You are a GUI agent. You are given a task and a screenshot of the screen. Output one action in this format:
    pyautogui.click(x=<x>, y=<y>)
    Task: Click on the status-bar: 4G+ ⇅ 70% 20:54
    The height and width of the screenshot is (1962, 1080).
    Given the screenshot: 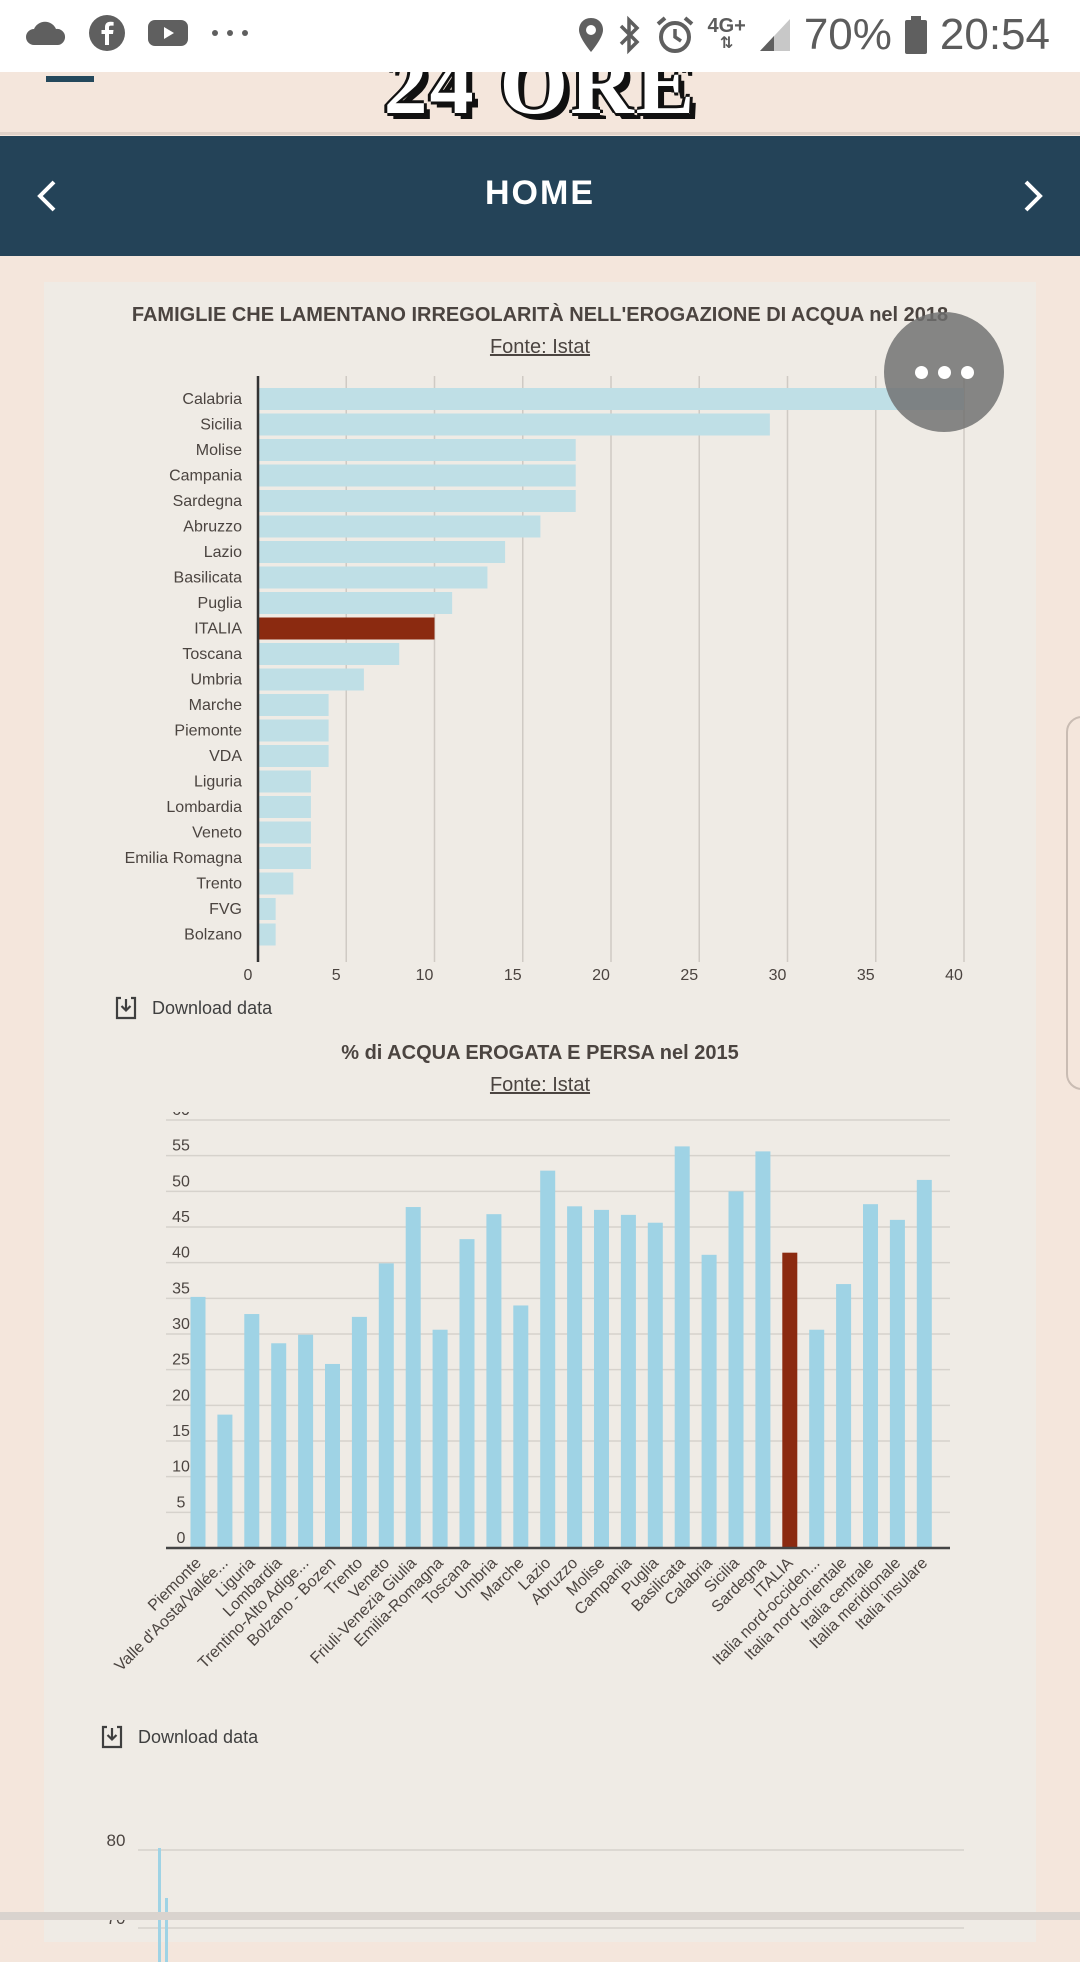 What is the action you would take?
    pyautogui.click(x=540, y=36)
    